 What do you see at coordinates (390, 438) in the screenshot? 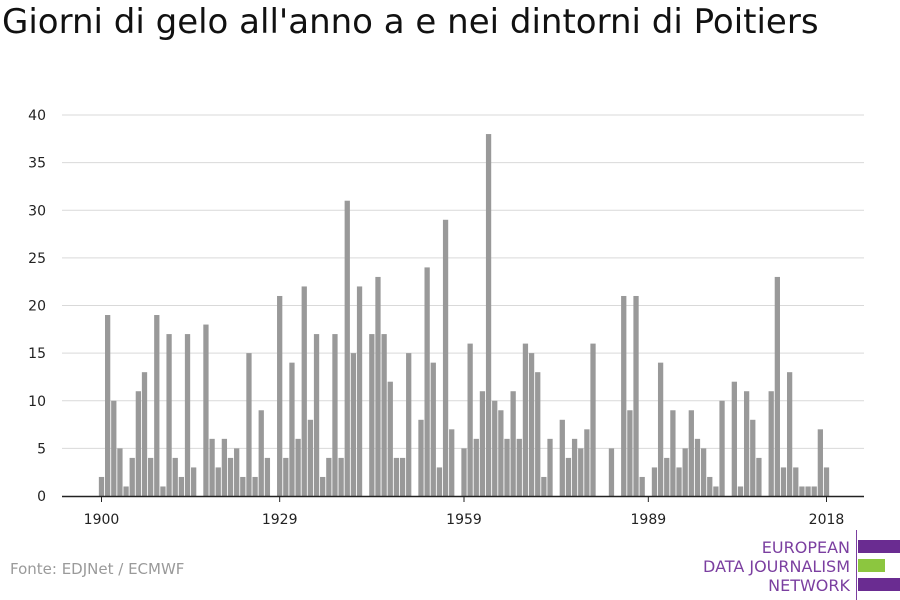
I see `bar-1947` at bounding box center [390, 438].